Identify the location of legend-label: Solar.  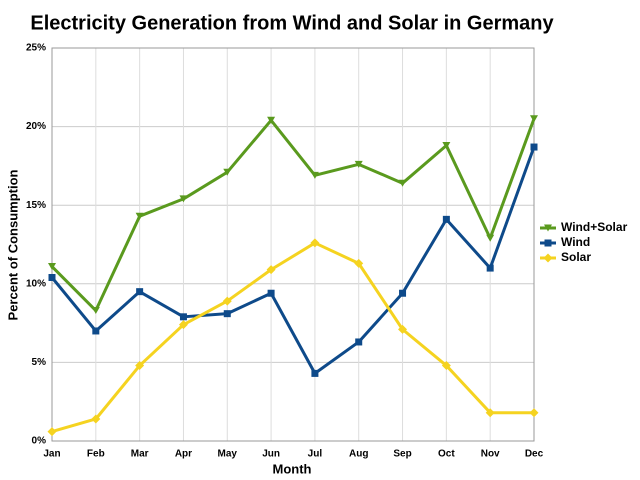
(576, 257).